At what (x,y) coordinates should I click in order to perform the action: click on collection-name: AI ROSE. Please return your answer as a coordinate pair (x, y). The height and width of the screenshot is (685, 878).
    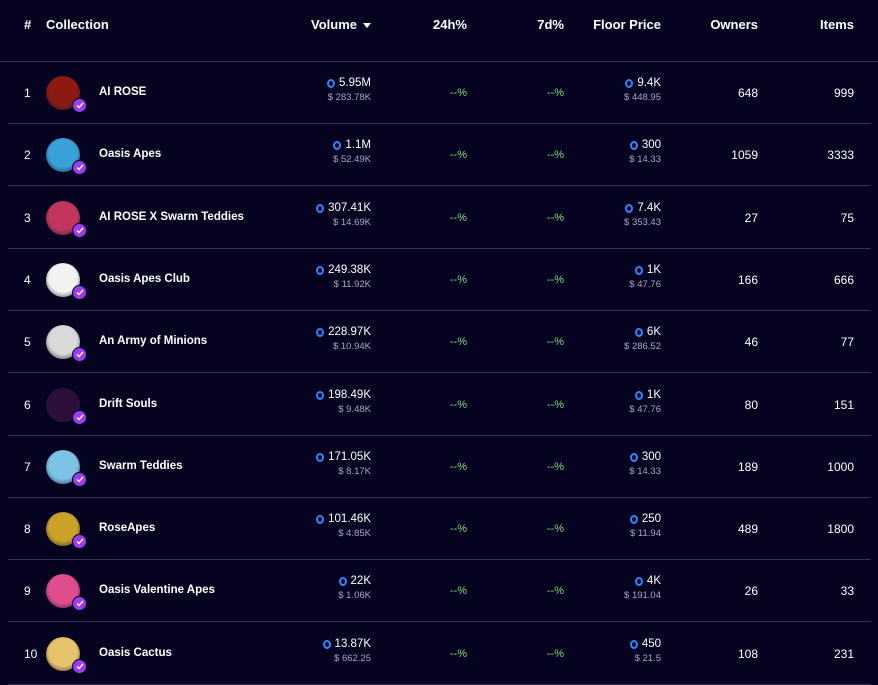
    Looking at the image, I should click on (123, 92).